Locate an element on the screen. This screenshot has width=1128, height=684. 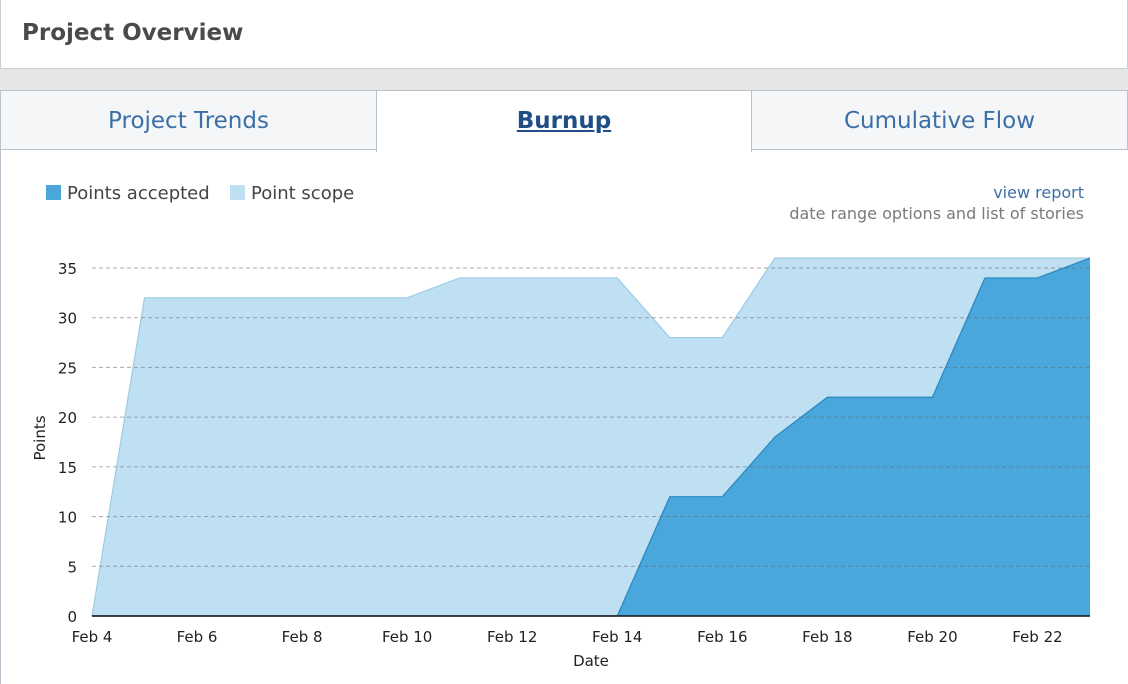
x-axis-title: Date is located at coordinates (591, 661).